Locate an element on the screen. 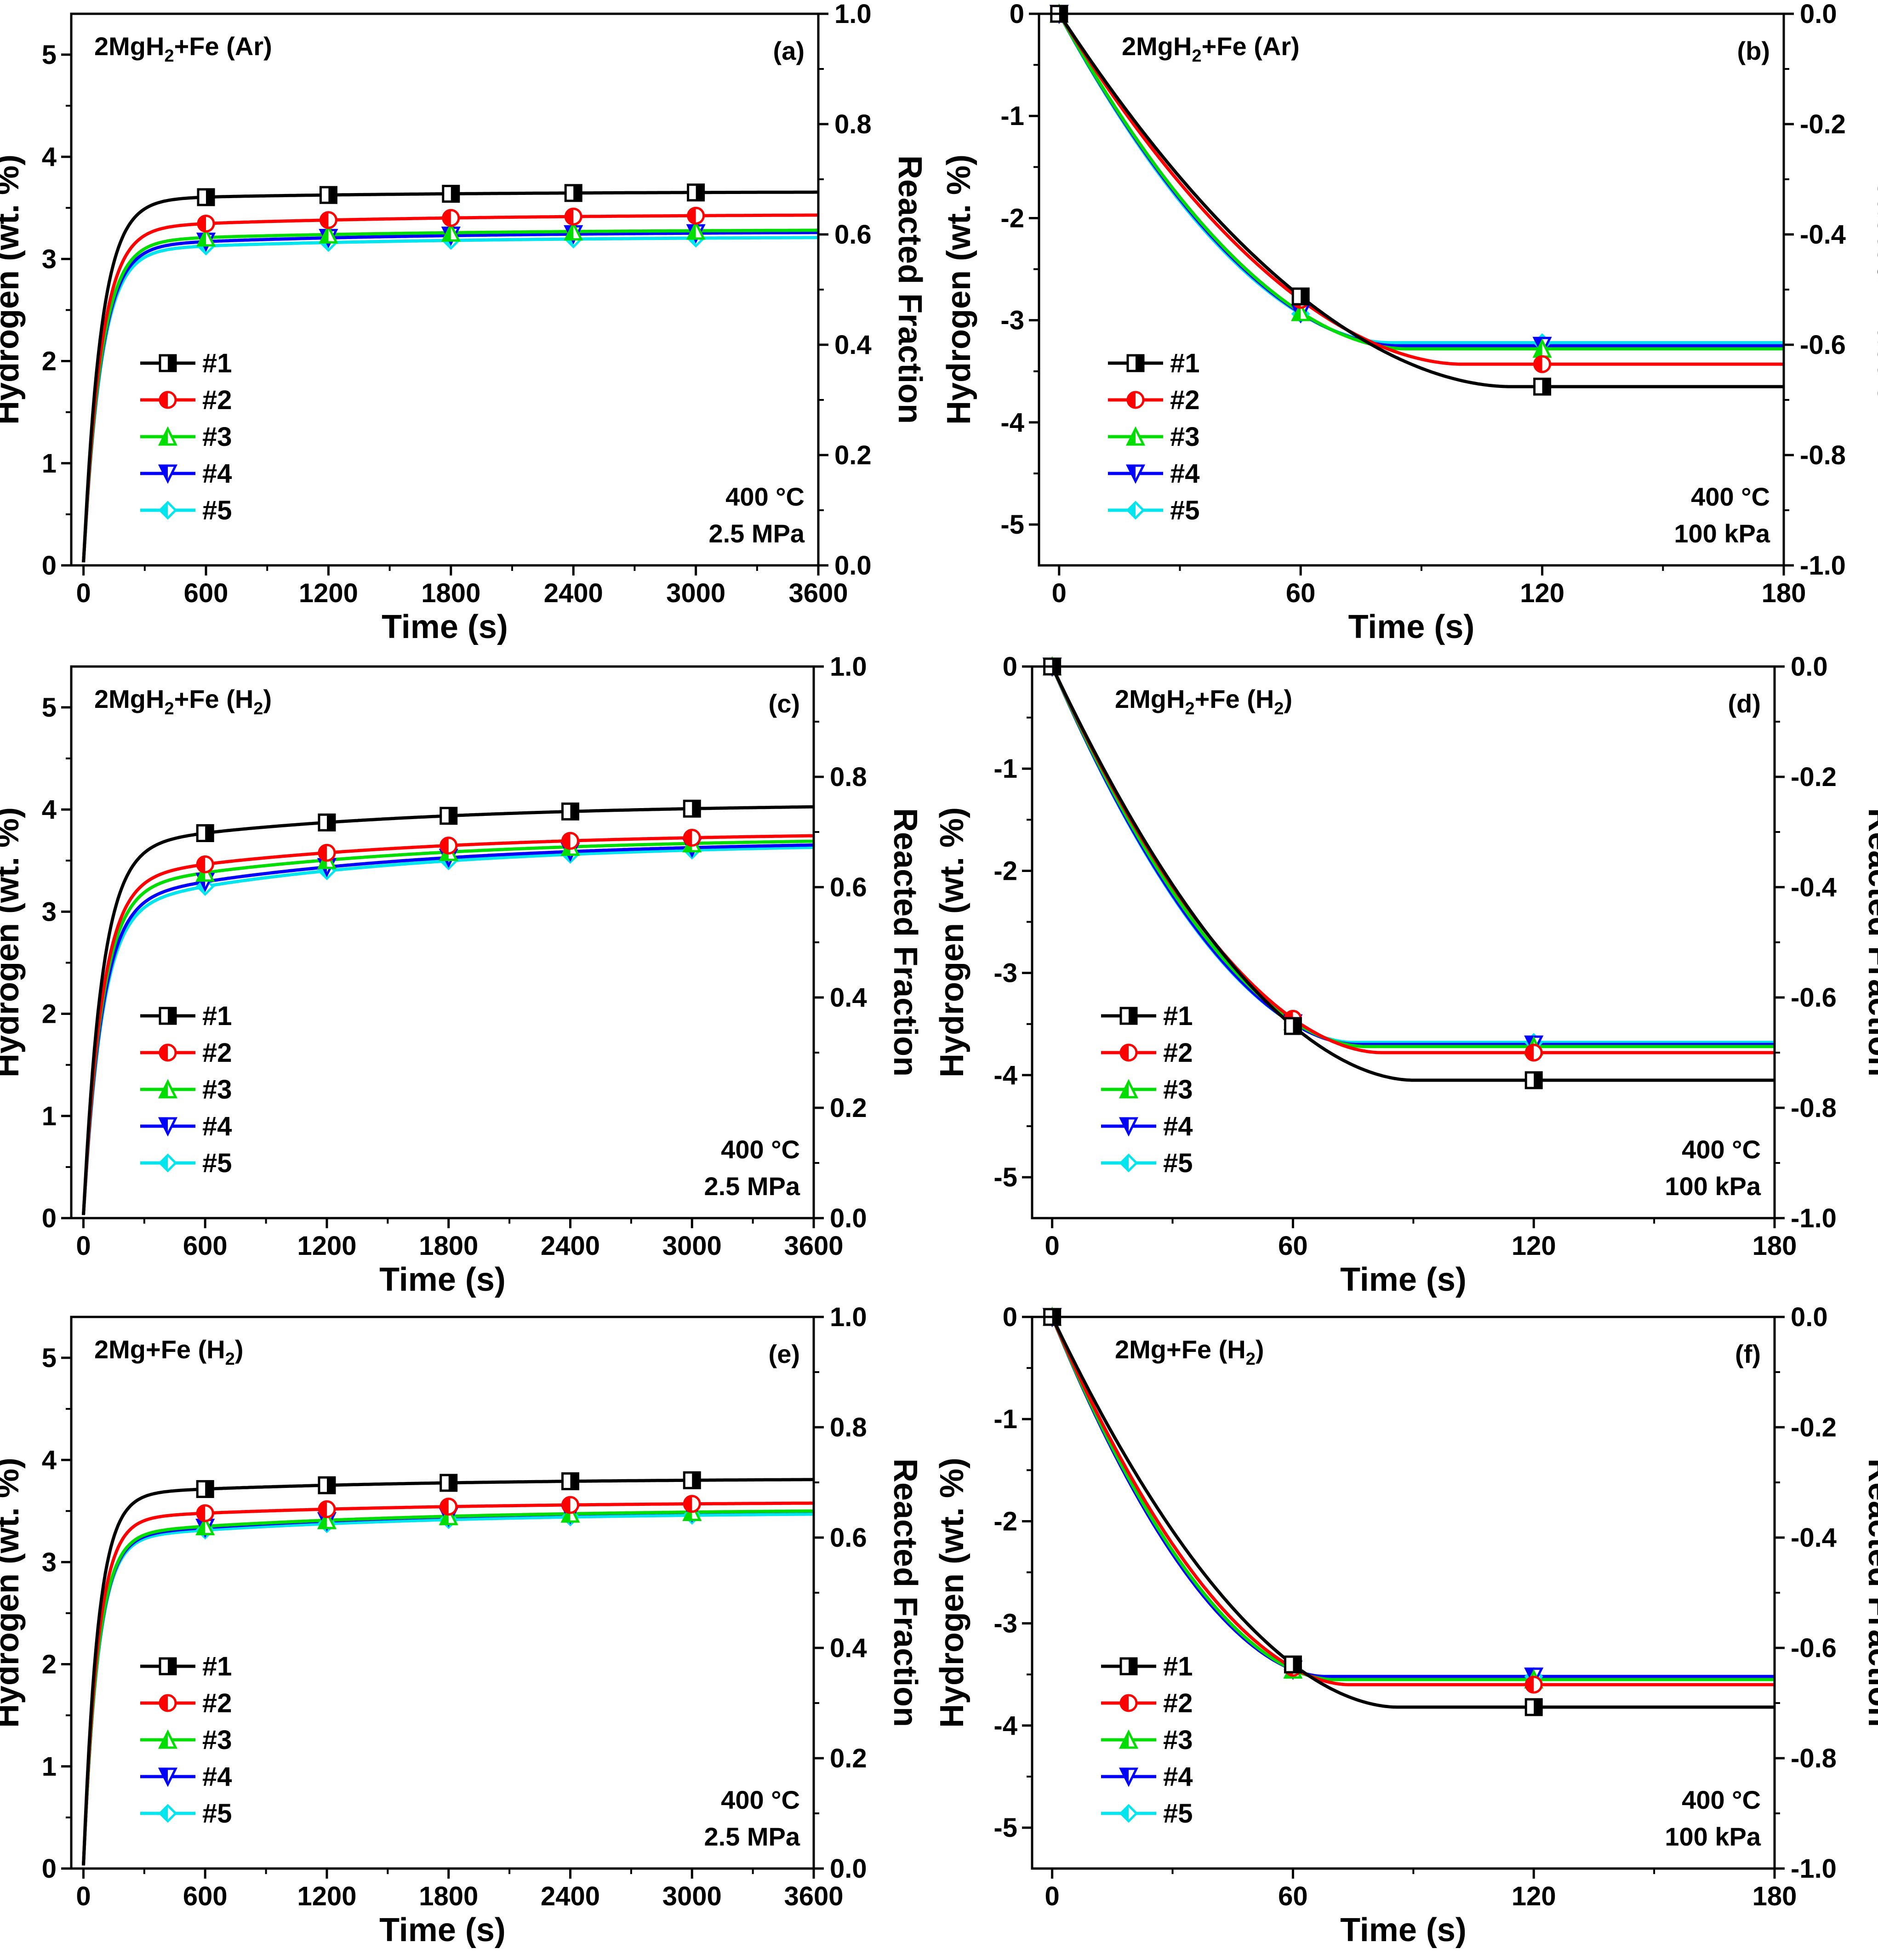  title-subscript: 2 is located at coordinates (230, 1359).